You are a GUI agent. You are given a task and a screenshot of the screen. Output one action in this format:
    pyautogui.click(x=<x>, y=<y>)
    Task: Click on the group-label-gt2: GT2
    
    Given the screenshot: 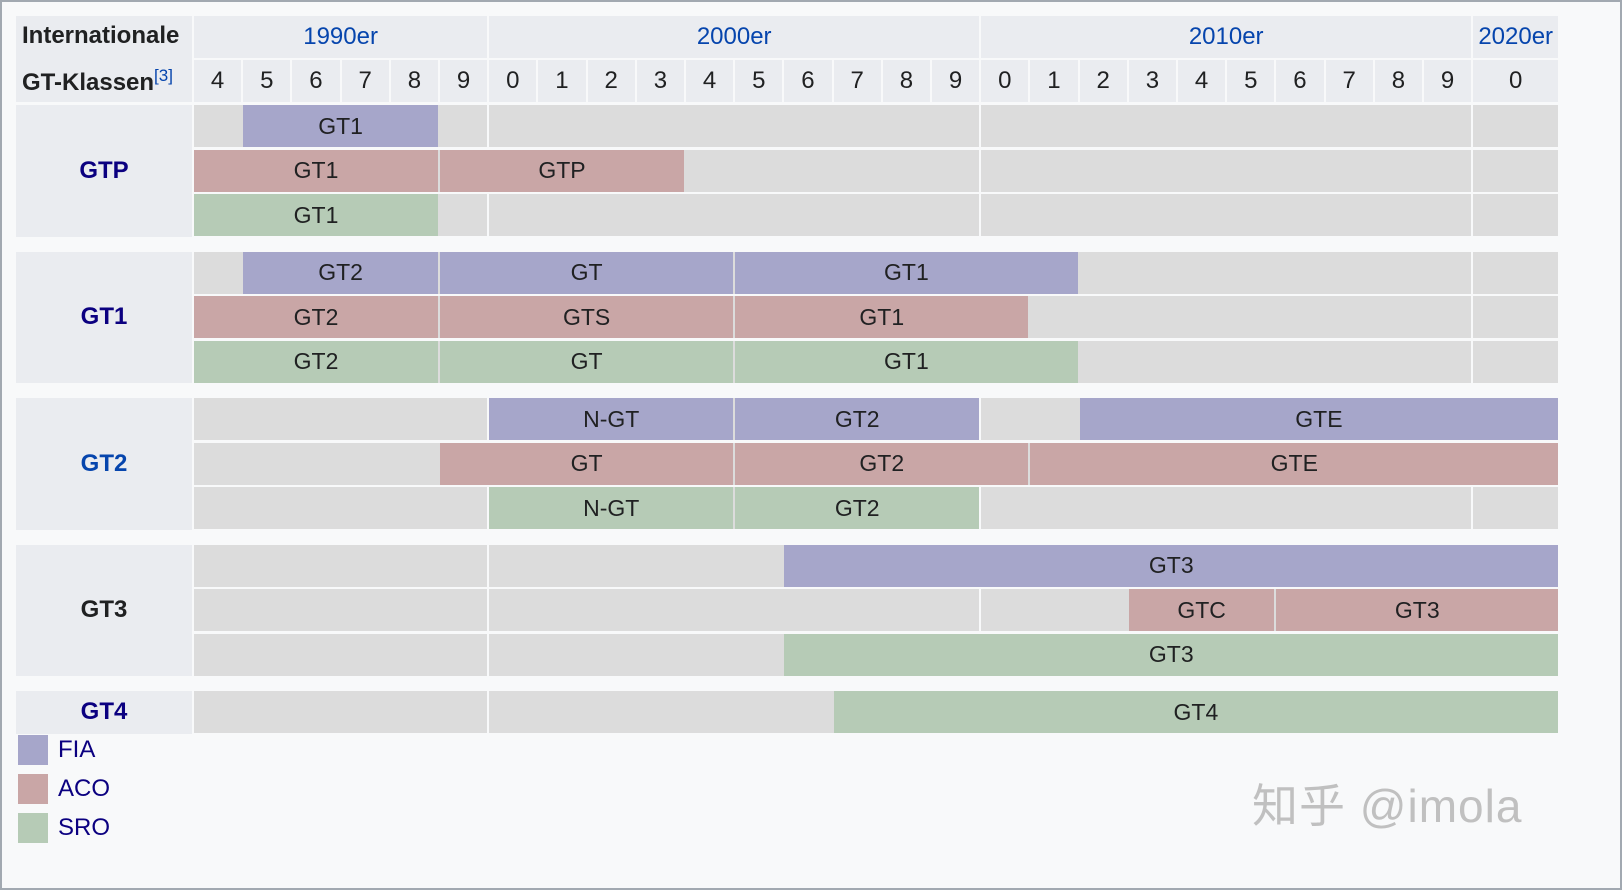 What is the action you would take?
    pyautogui.click(x=104, y=464)
    